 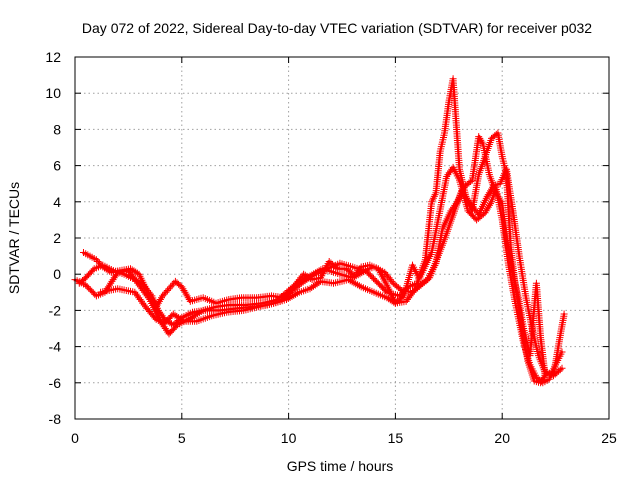 I want to click on x-tick-label-2: 10, so click(x=289, y=438).